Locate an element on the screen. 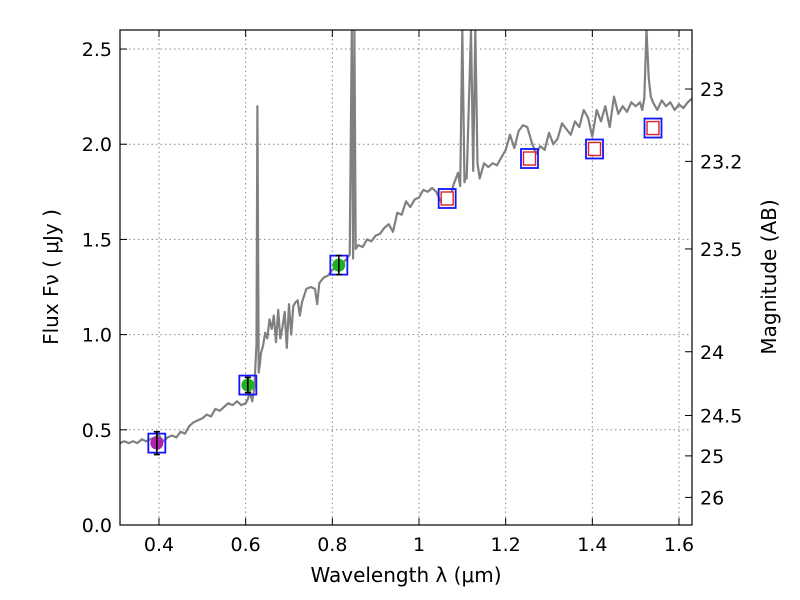  x-axis-label: Wavelength λ (μm) is located at coordinates (405, 575).